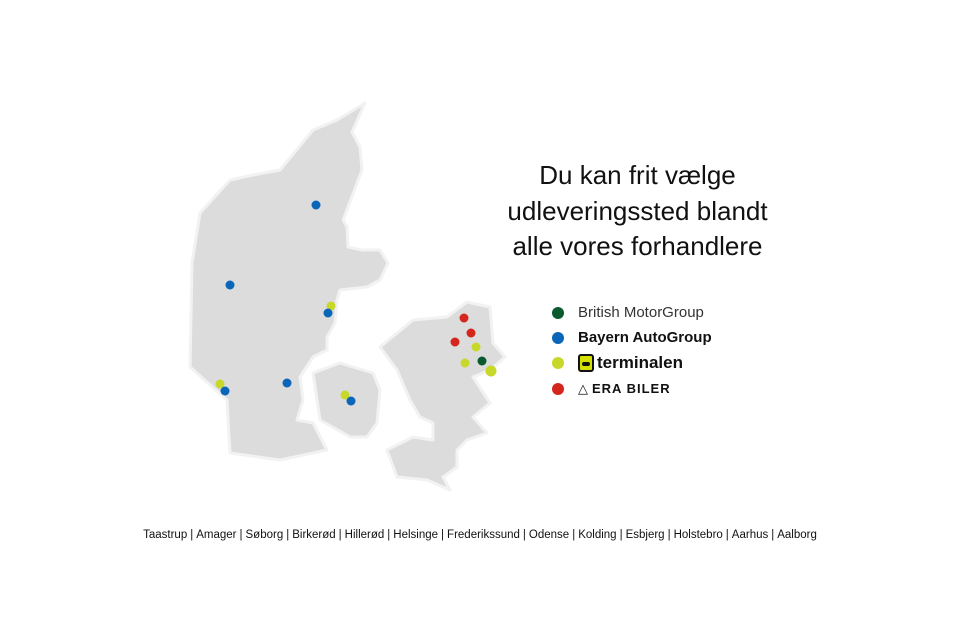 The image size is (960, 640). What do you see at coordinates (637, 175) in the screenshot?
I see `headline-line-1: Du kan frit vælge` at bounding box center [637, 175].